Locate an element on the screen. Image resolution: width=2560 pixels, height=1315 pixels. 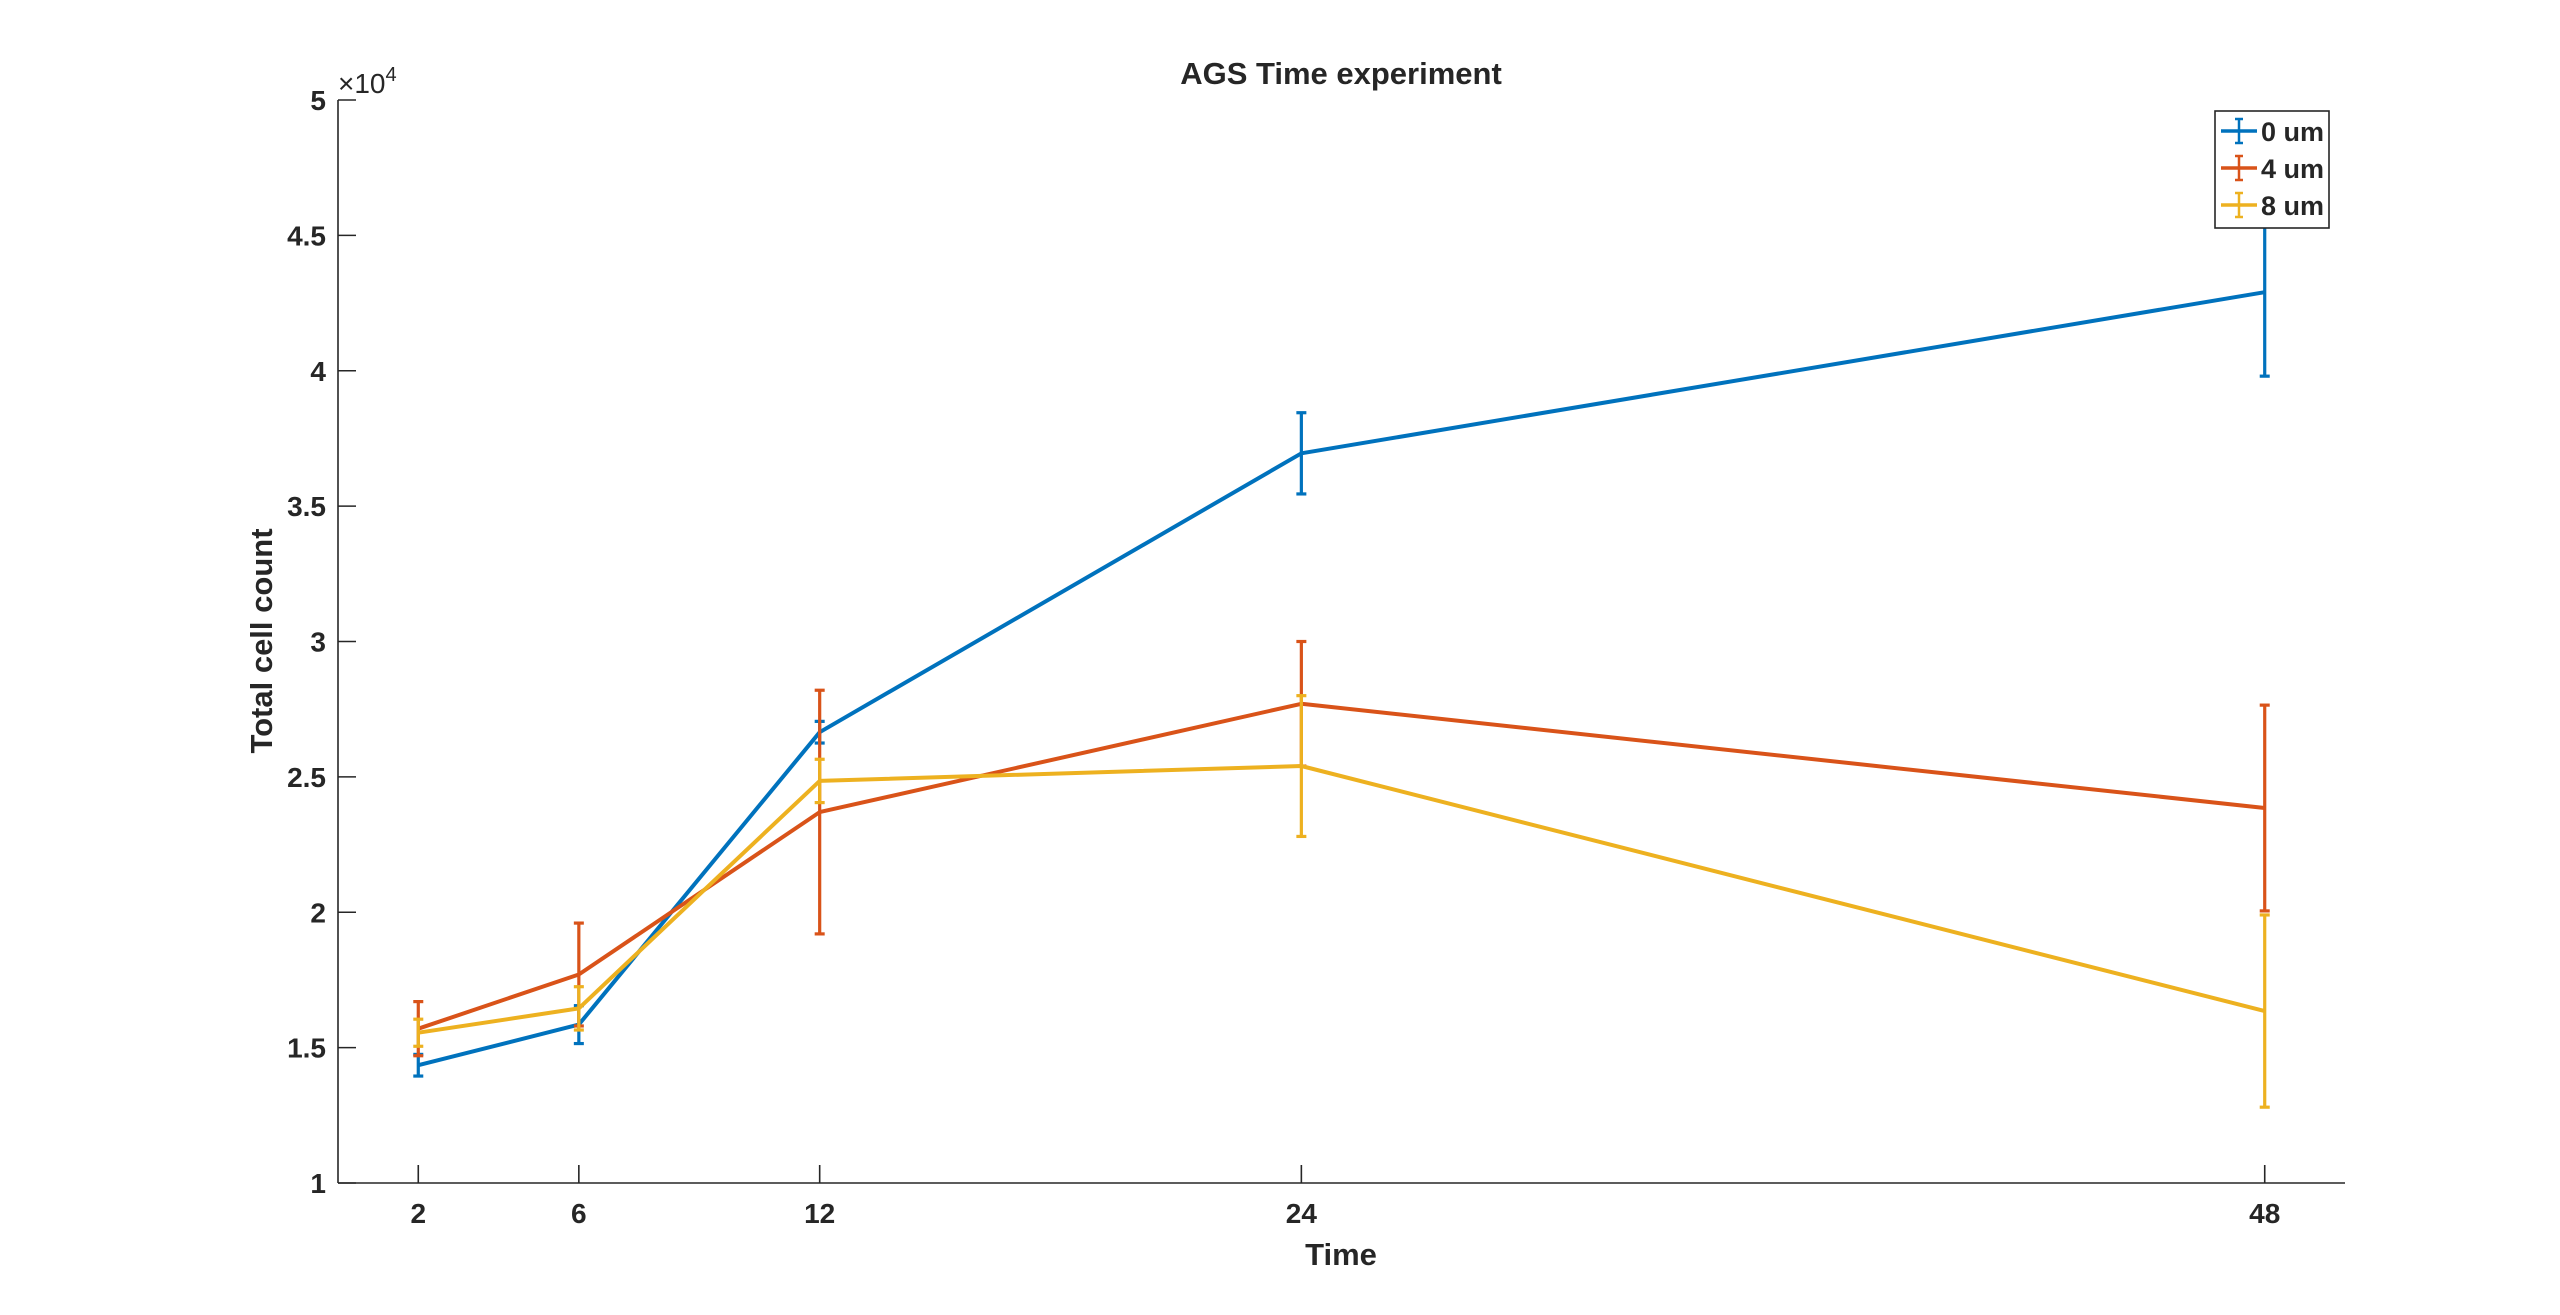
x-tick-label: 24 is located at coordinates (1302, 1213).